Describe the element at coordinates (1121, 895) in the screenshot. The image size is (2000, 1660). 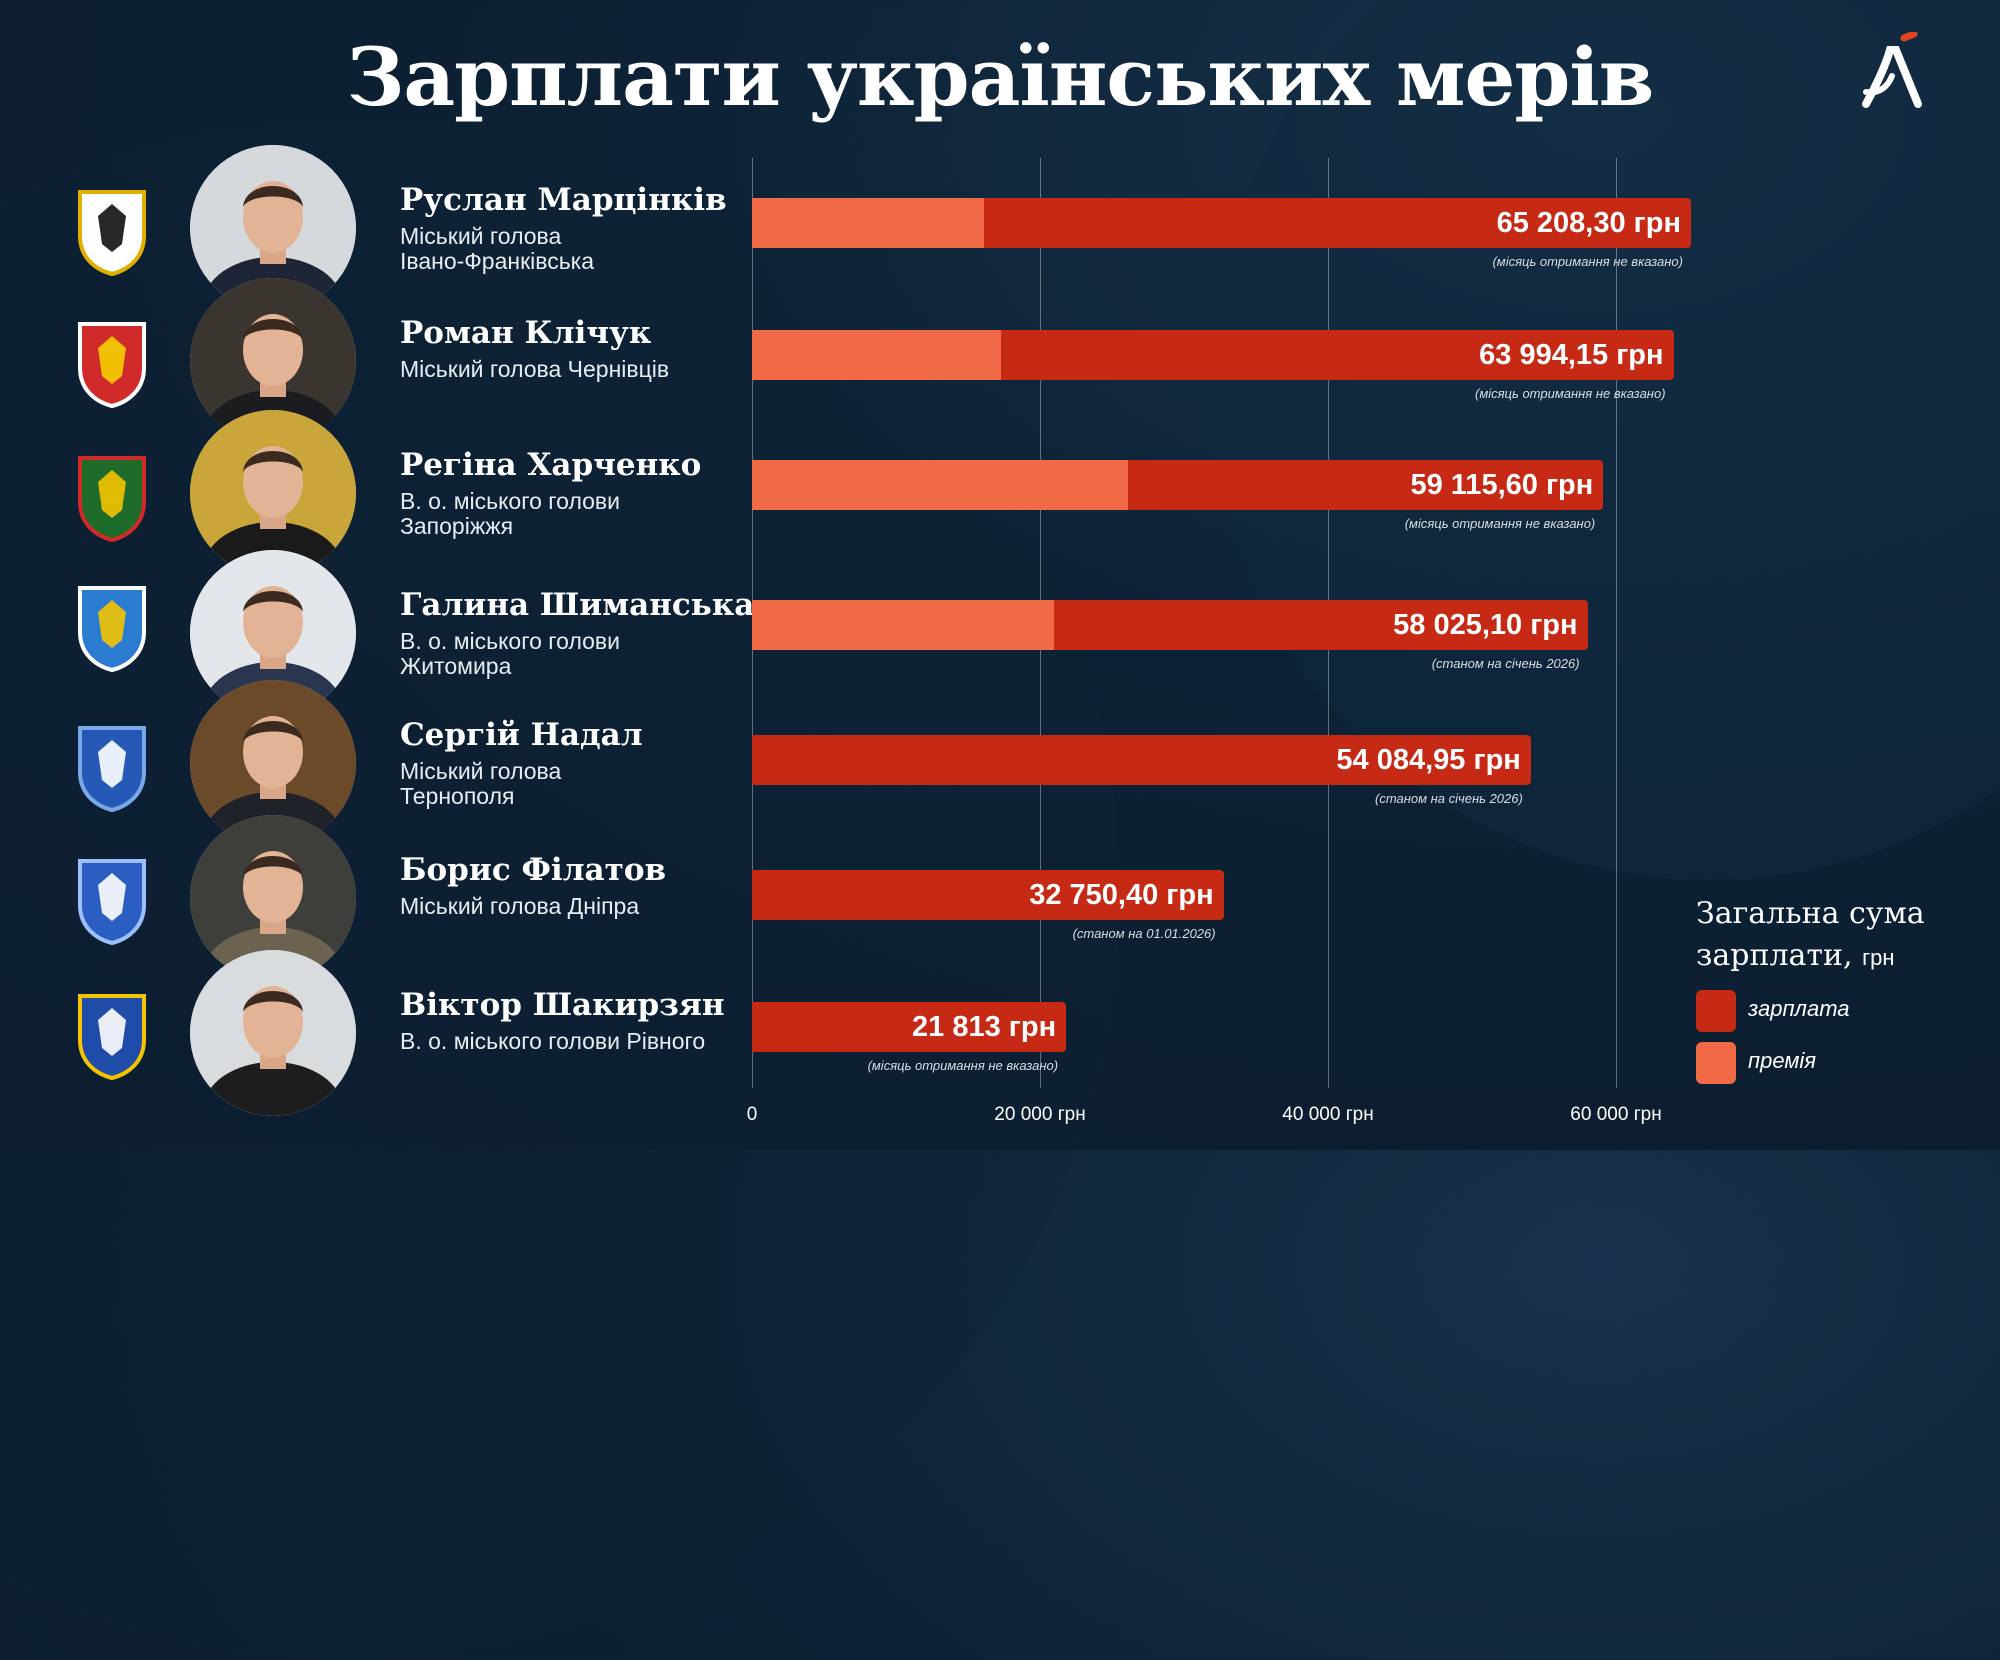
I see `bar-value-label: 32 750,40 грн` at that location.